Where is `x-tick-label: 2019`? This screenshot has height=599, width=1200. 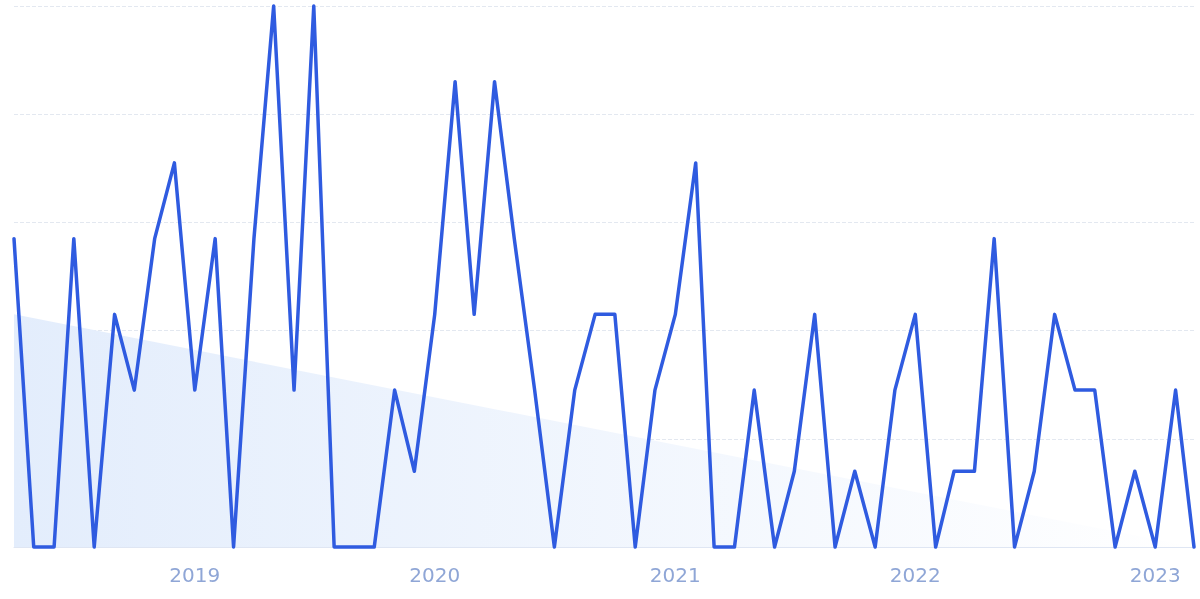 x-tick-label: 2019 is located at coordinates (195, 575).